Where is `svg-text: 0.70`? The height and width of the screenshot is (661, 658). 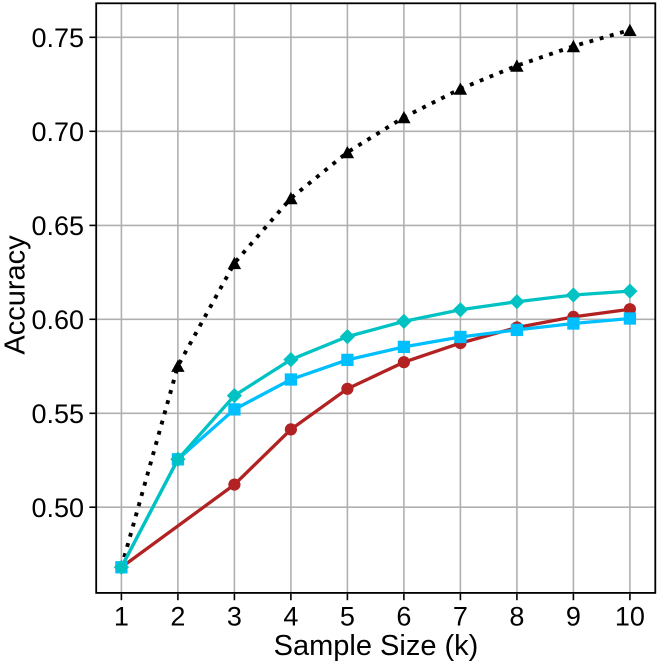 svg-text: 0.70 is located at coordinates (57, 132).